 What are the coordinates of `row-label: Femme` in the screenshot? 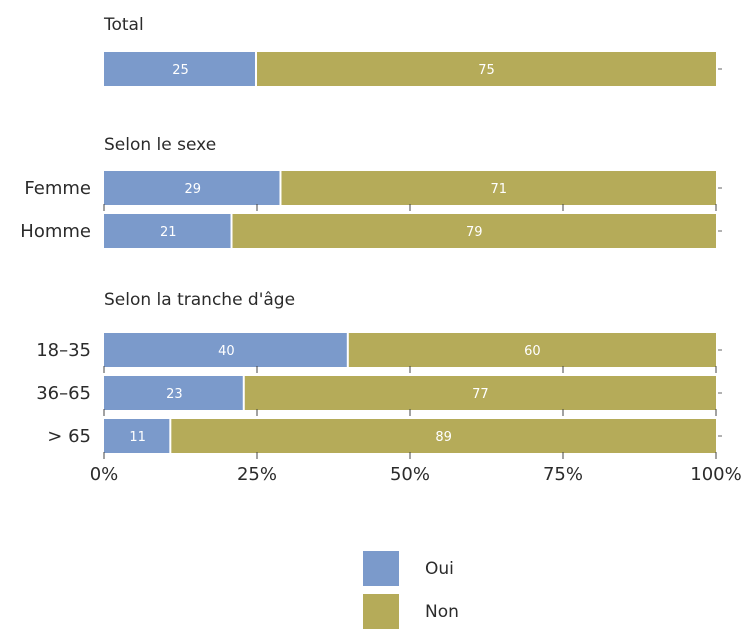 It's located at (57, 188).